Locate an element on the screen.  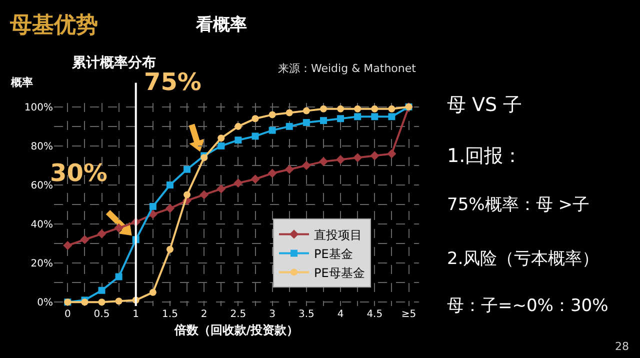
legend-label: PE基金 is located at coordinates (333, 253).